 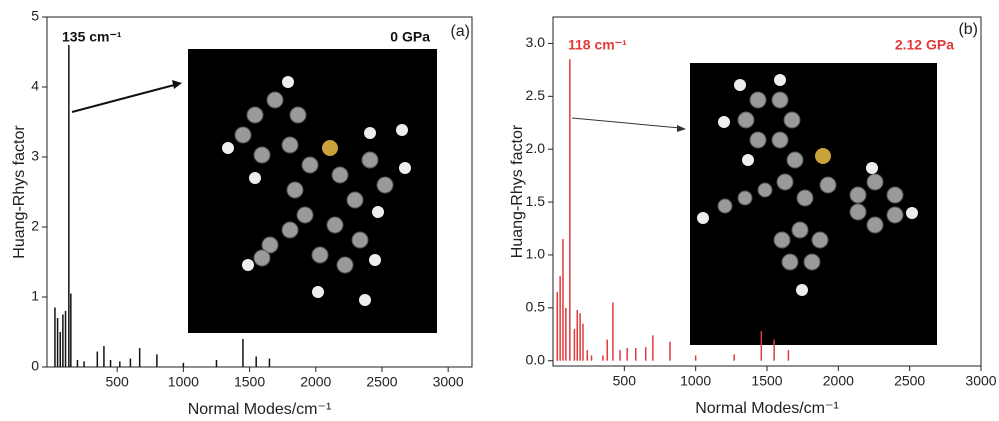 What do you see at coordinates (35, 226) in the screenshot?
I see `y-tick-label: 2` at bounding box center [35, 226].